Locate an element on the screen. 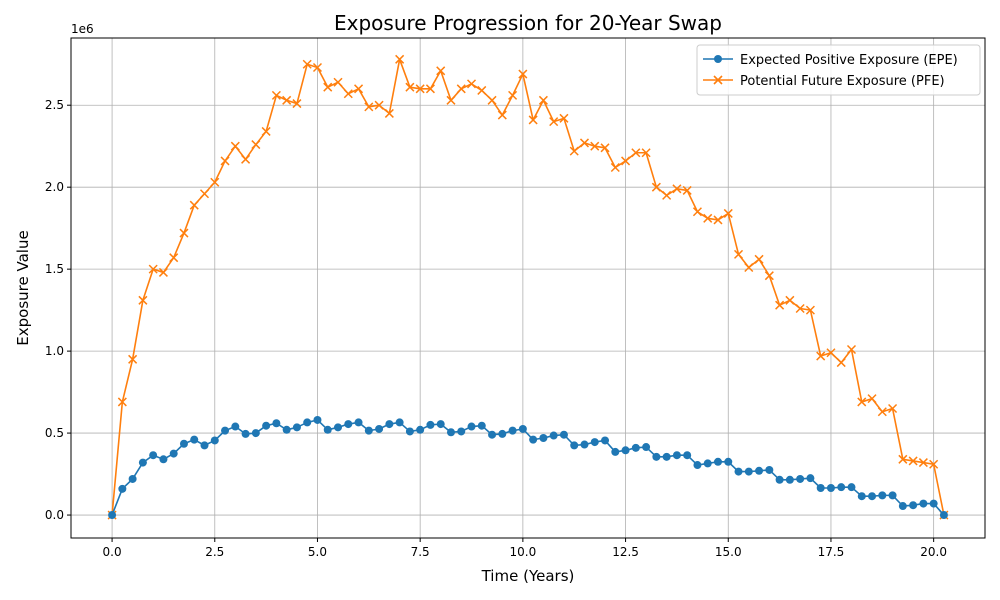  x-tick-label: 17.5 is located at coordinates (831, 552).